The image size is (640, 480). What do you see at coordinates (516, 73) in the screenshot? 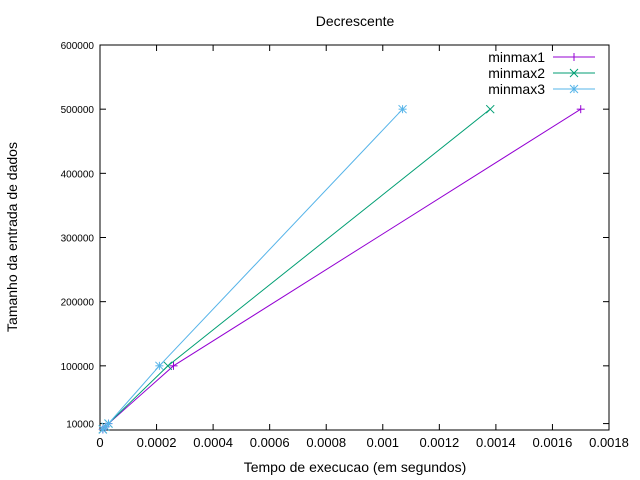
I see `legend-label: minmax2` at bounding box center [516, 73].